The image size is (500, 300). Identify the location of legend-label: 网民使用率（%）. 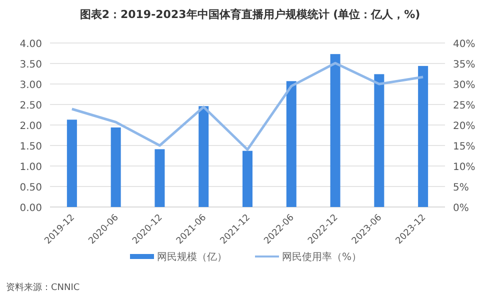
(322, 257).